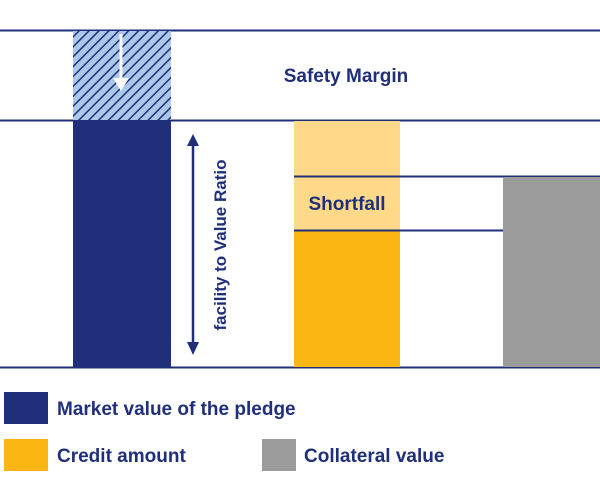 The image size is (600, 500). Describe the element at coordinates (279, 455) in the screenshot. I see `legend-swatch-collateral` at that location.